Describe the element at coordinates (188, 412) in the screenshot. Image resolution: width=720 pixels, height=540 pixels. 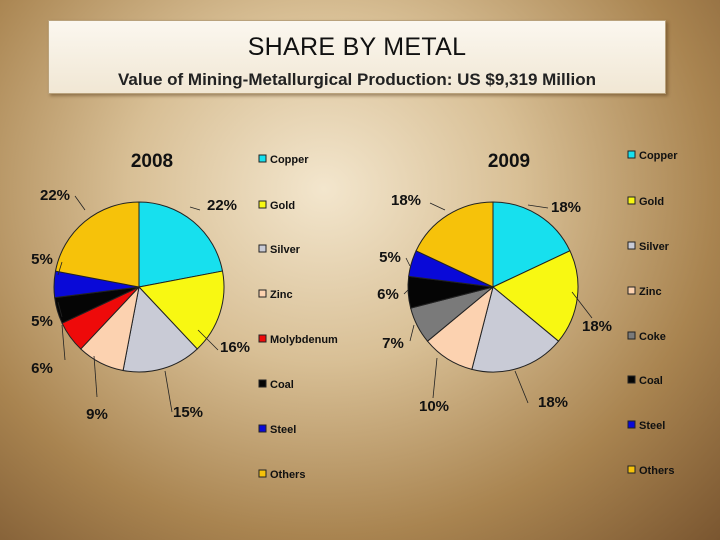
I see `percent-label-silver: 15%` at that location.